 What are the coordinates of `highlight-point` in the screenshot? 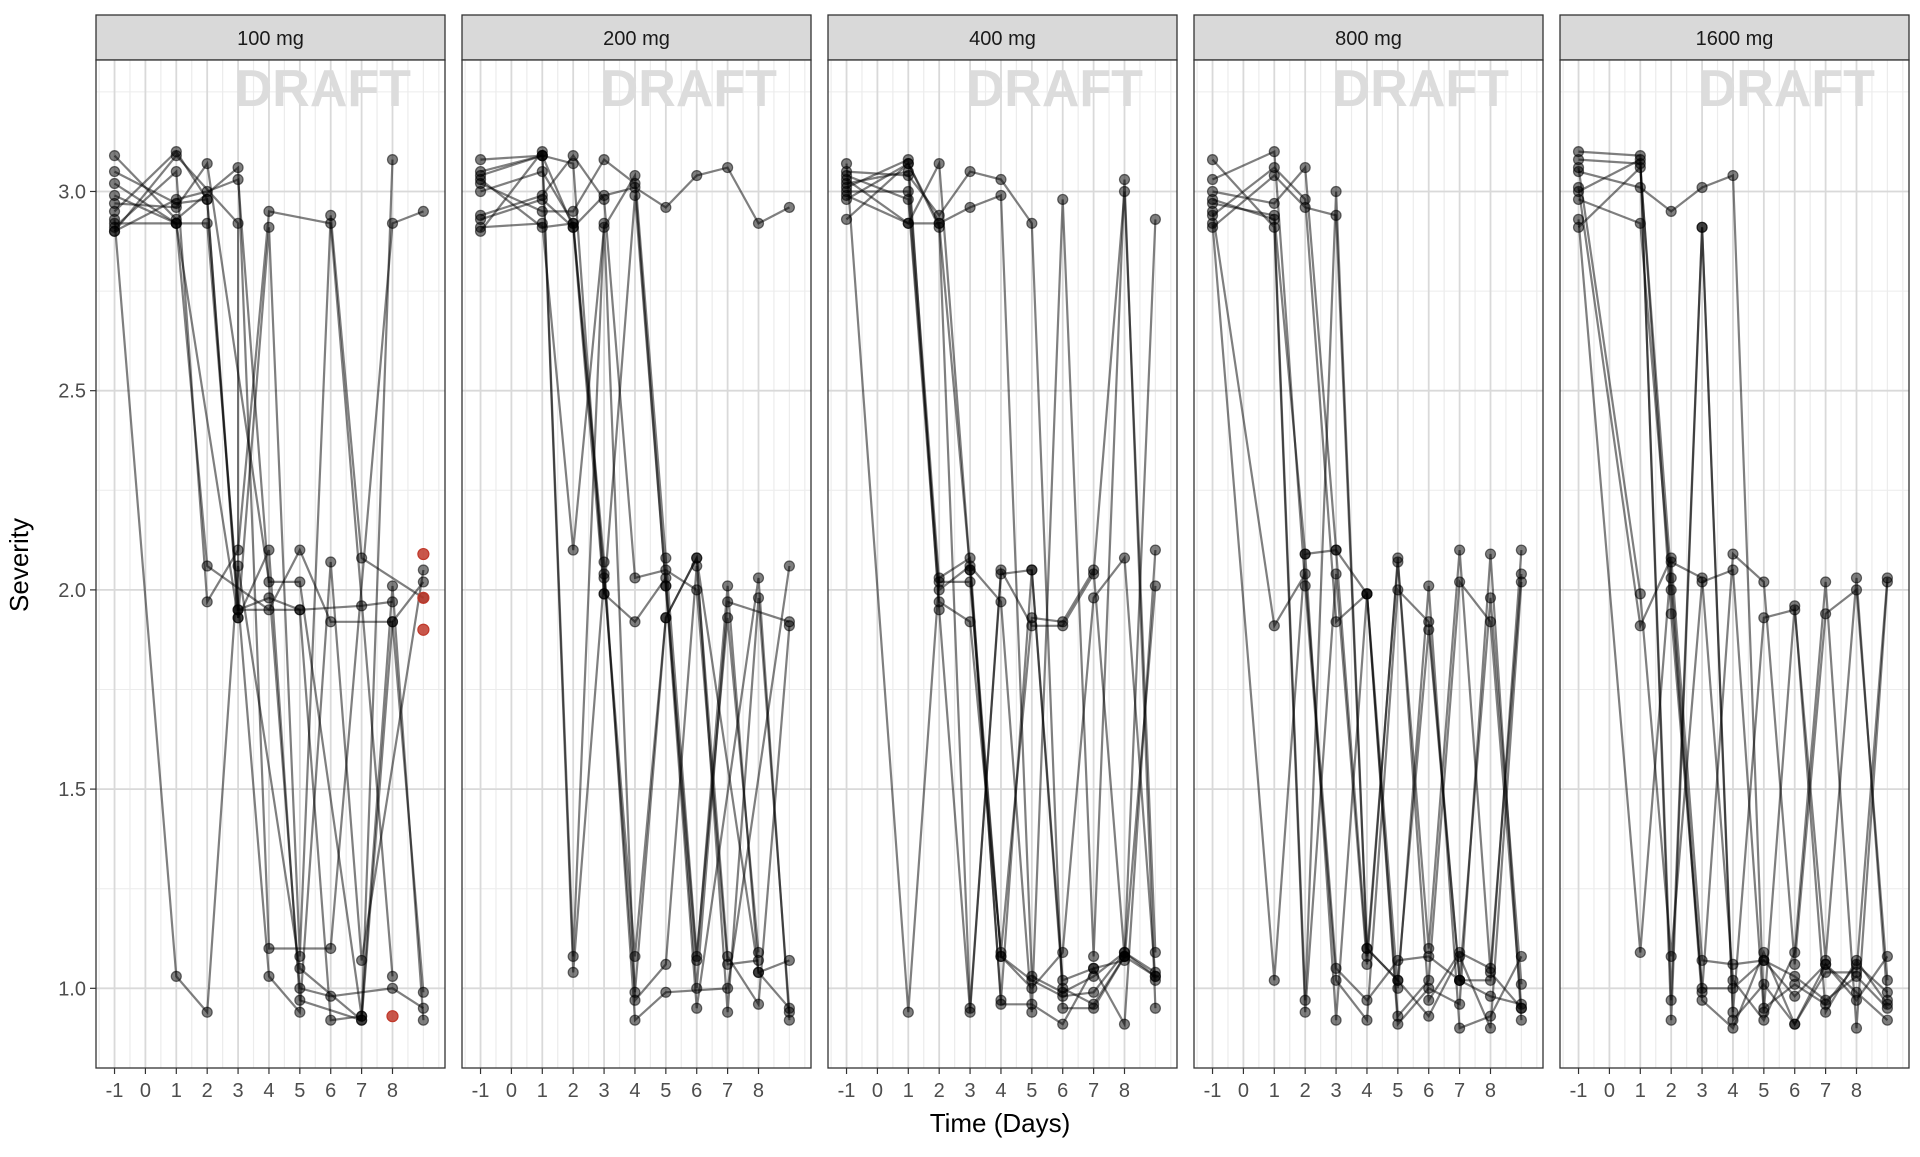 It's located at (423, 597).